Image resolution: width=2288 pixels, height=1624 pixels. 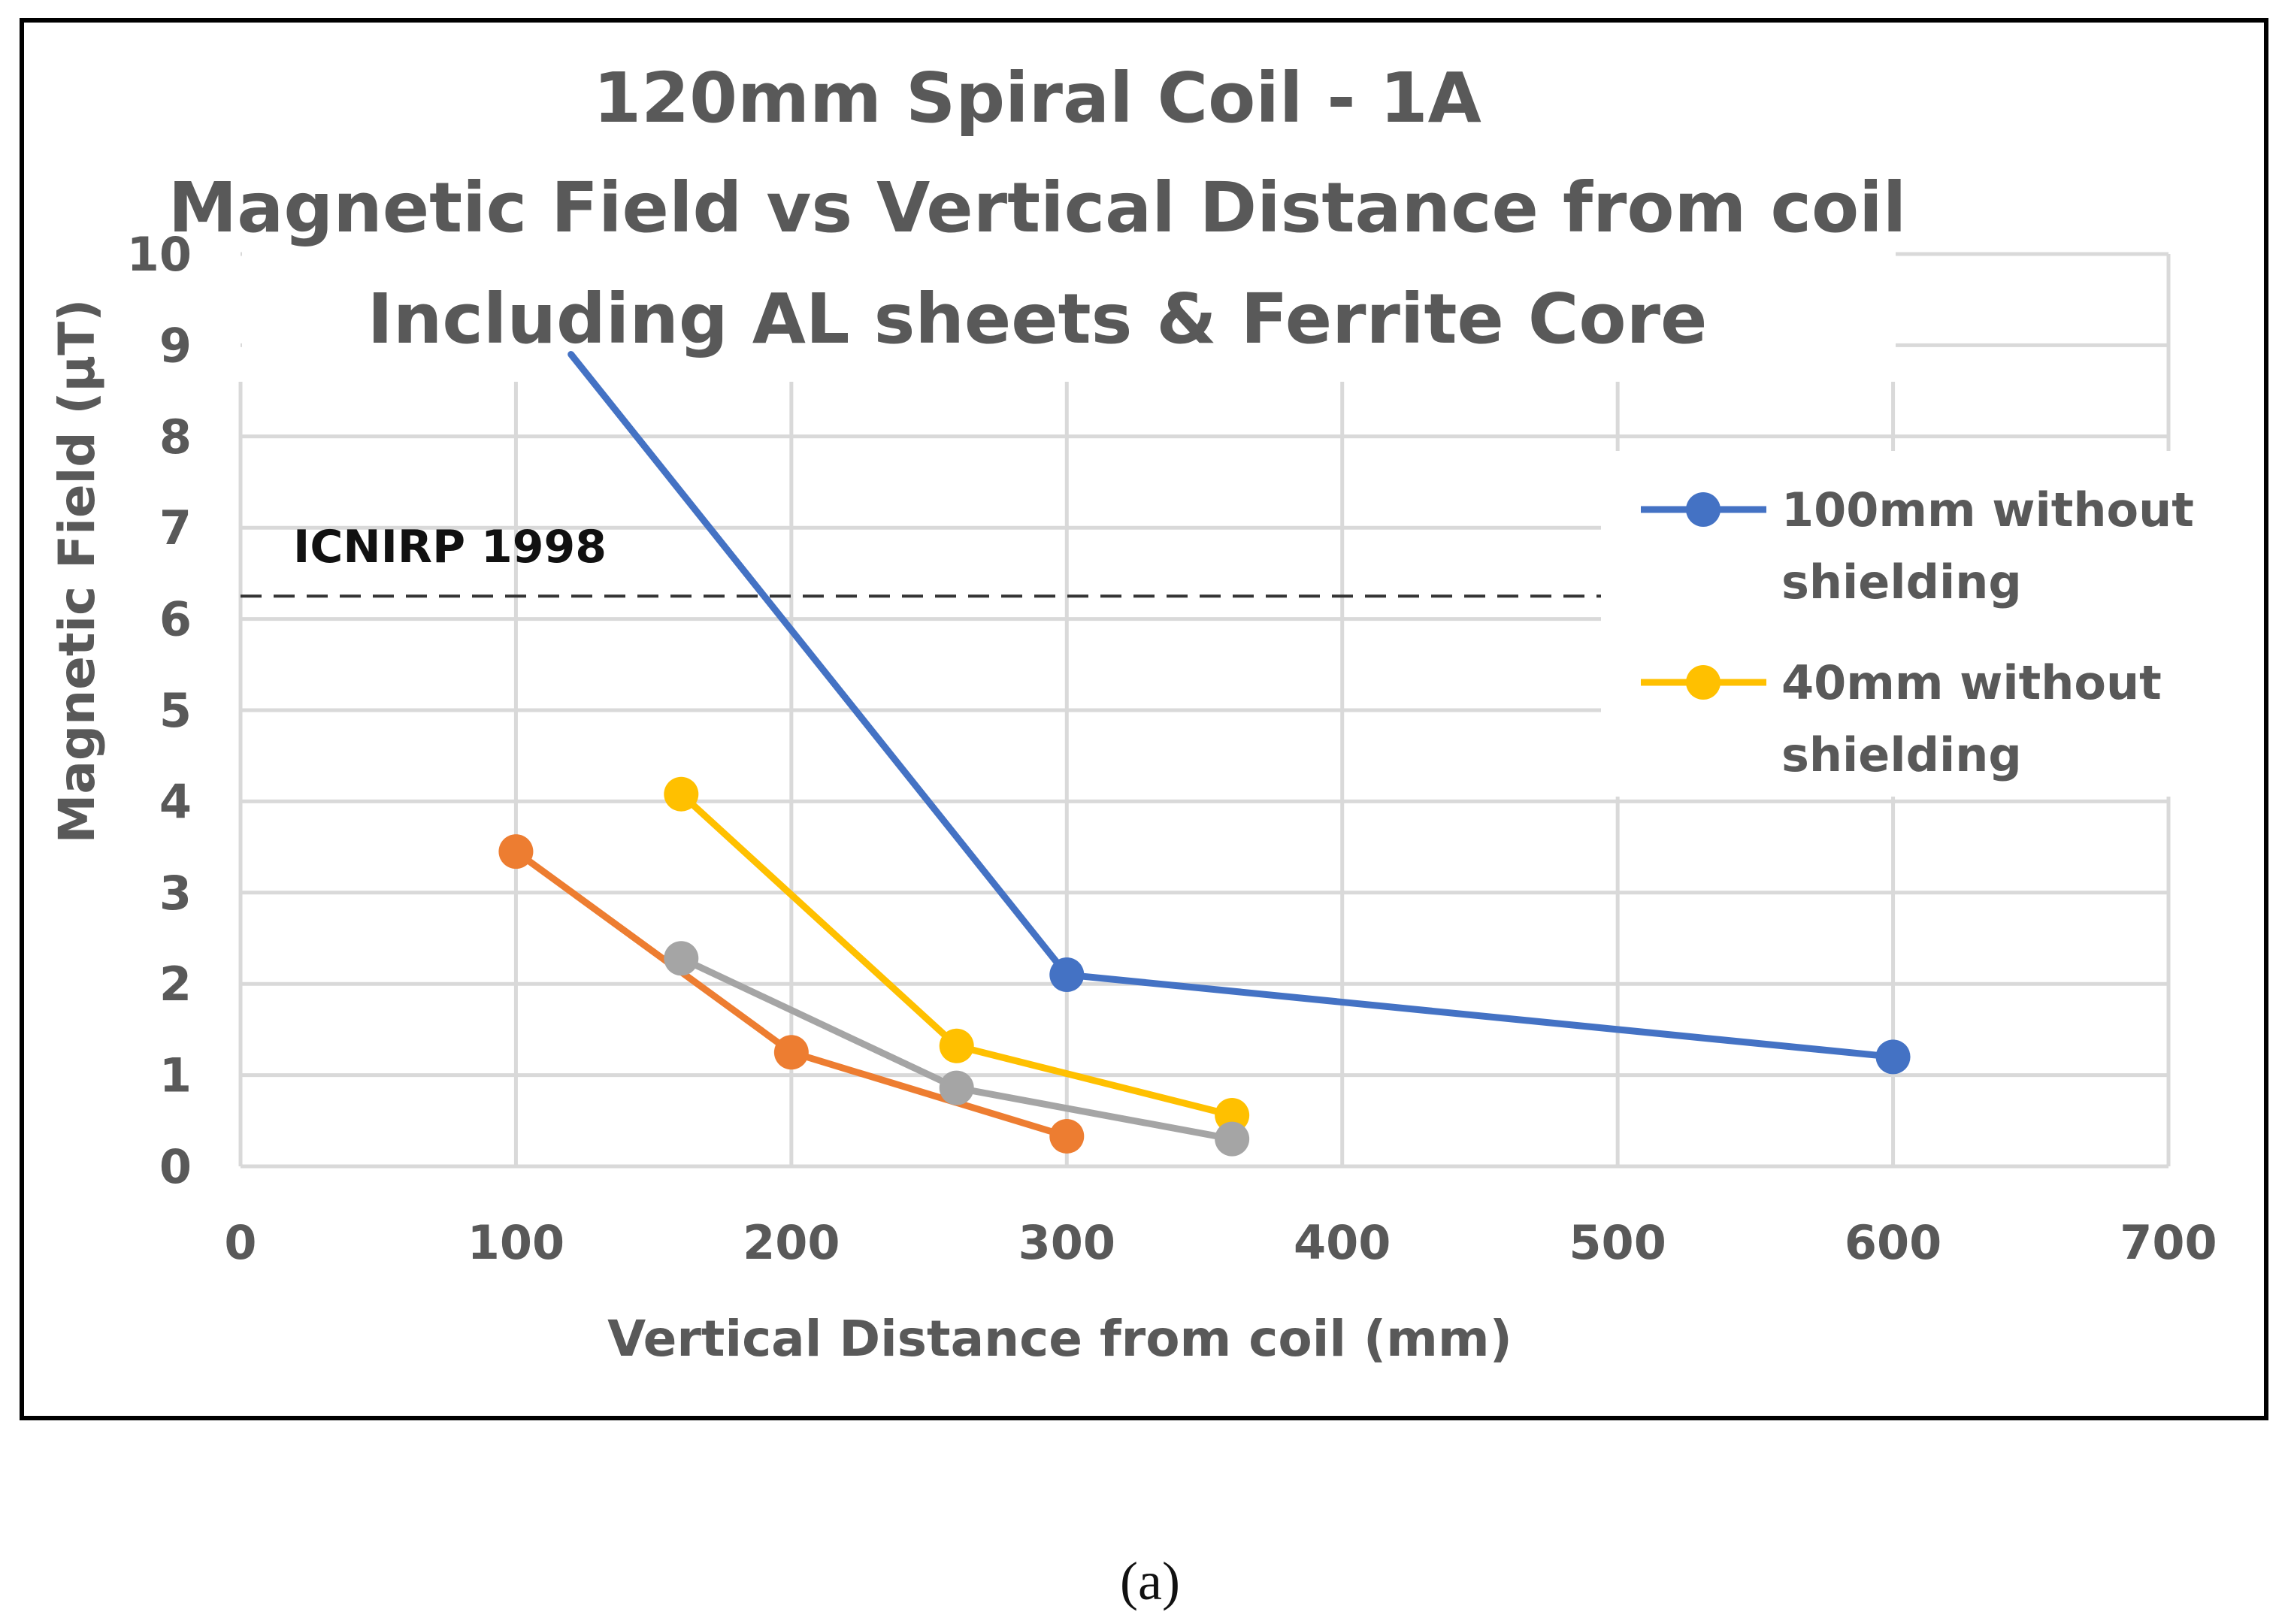 I want to click on x-tick-label: 700, so click(x=2168, y=1242).